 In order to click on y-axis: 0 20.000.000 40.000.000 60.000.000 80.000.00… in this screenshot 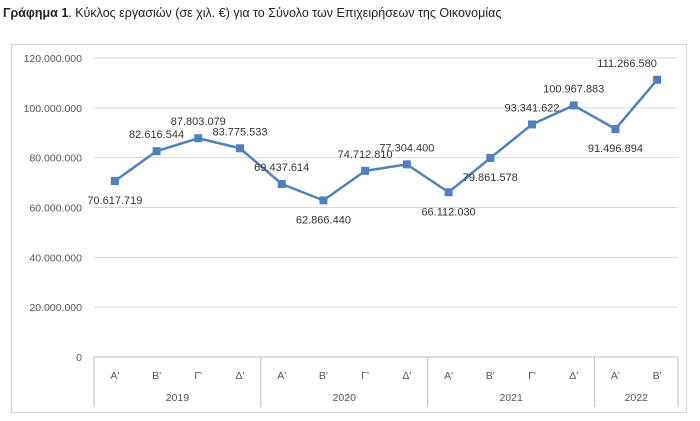, I will do `click(53, 208)`.